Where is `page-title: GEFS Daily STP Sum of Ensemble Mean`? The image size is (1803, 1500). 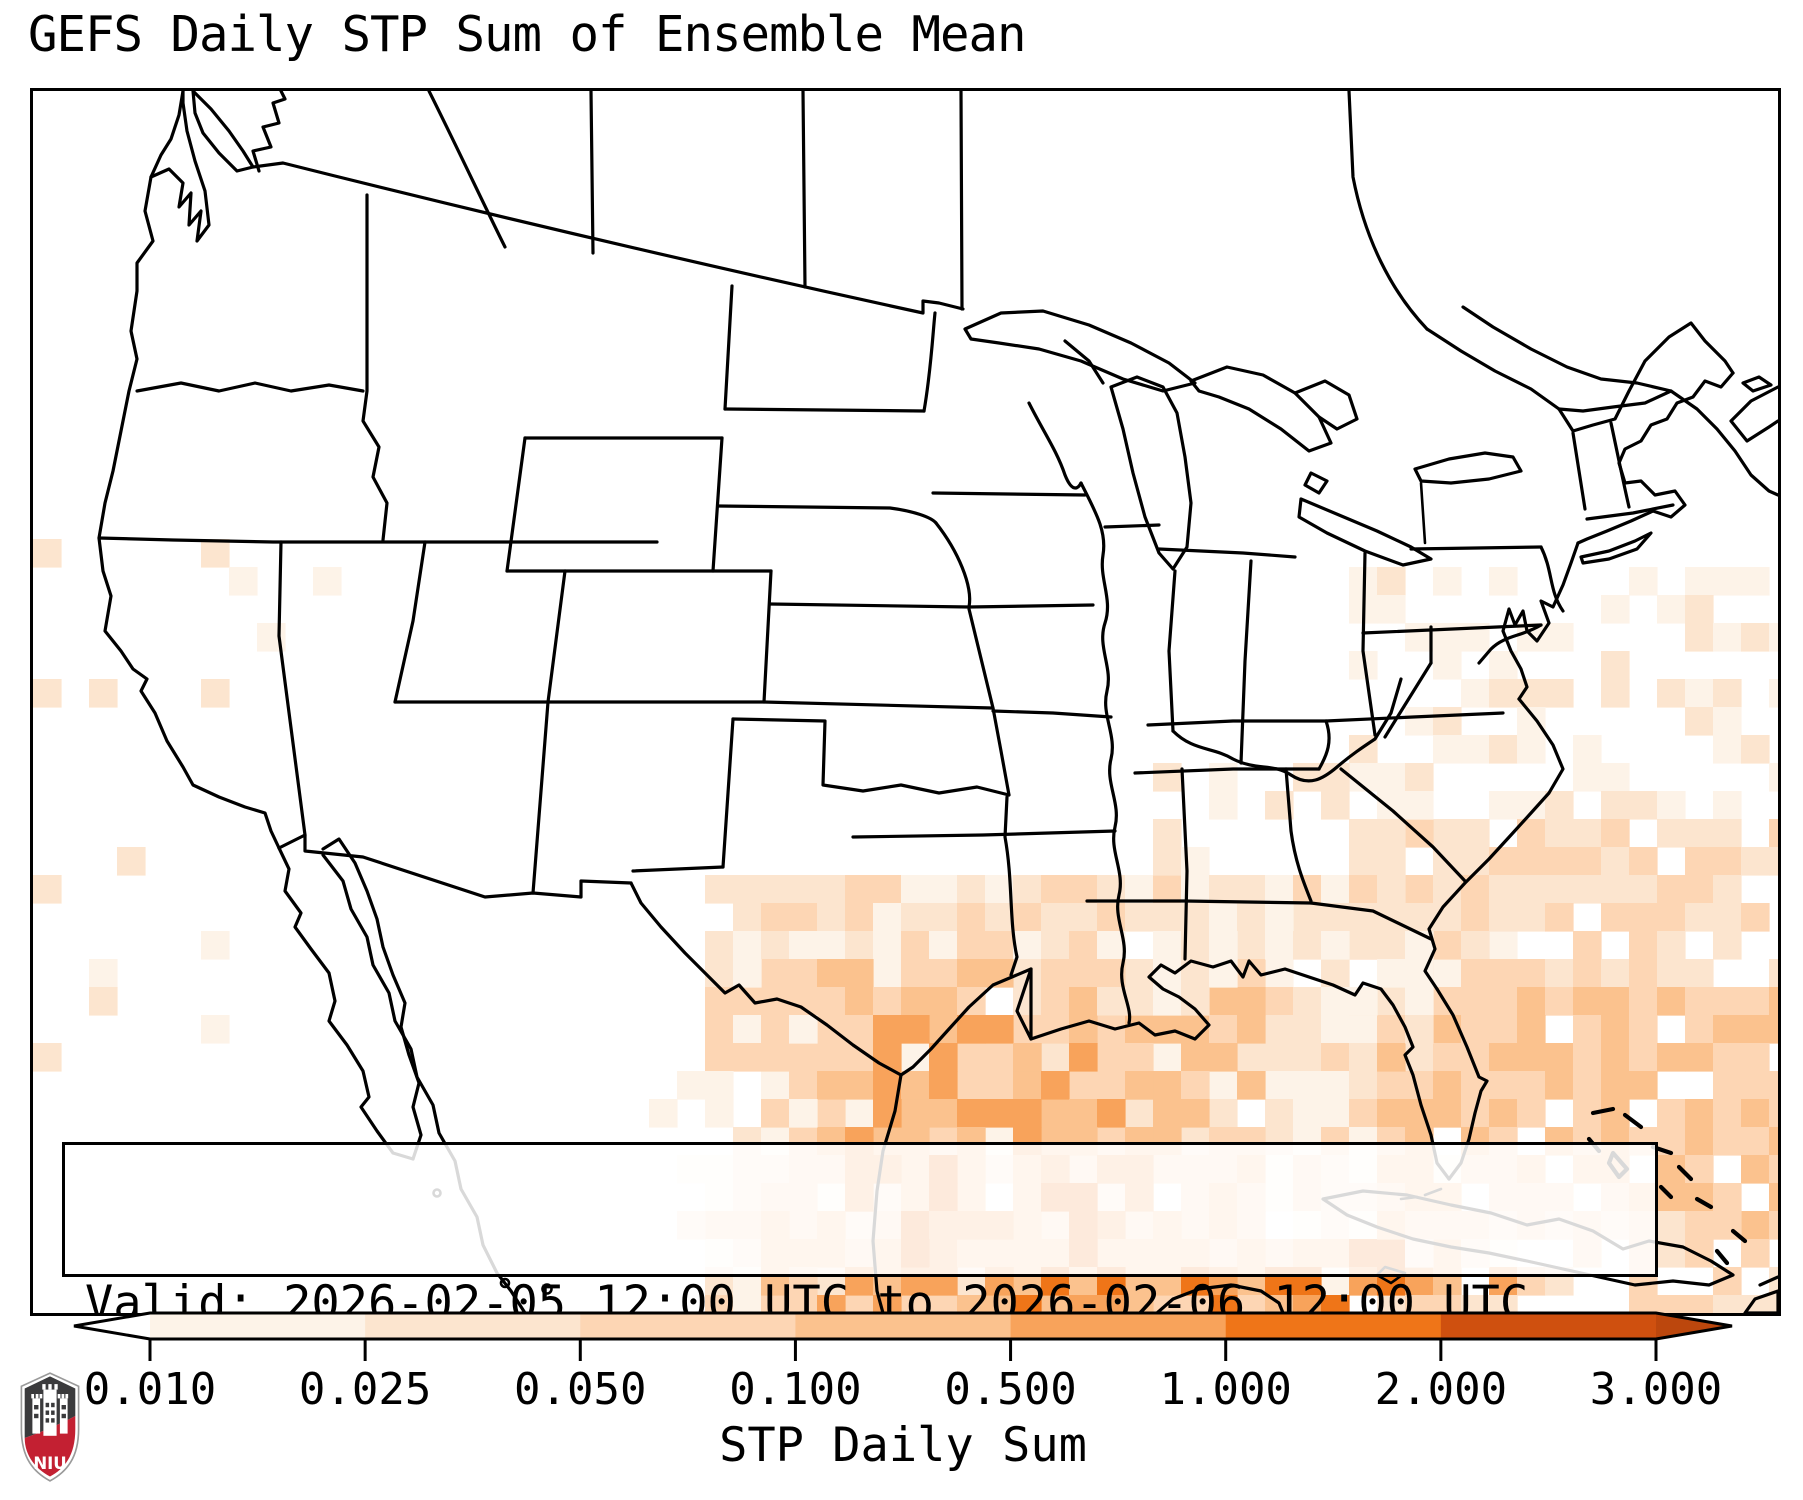
page-title: GEFS Daily STP Sum of Ensemble Mean is located at coordinates (527, 34).